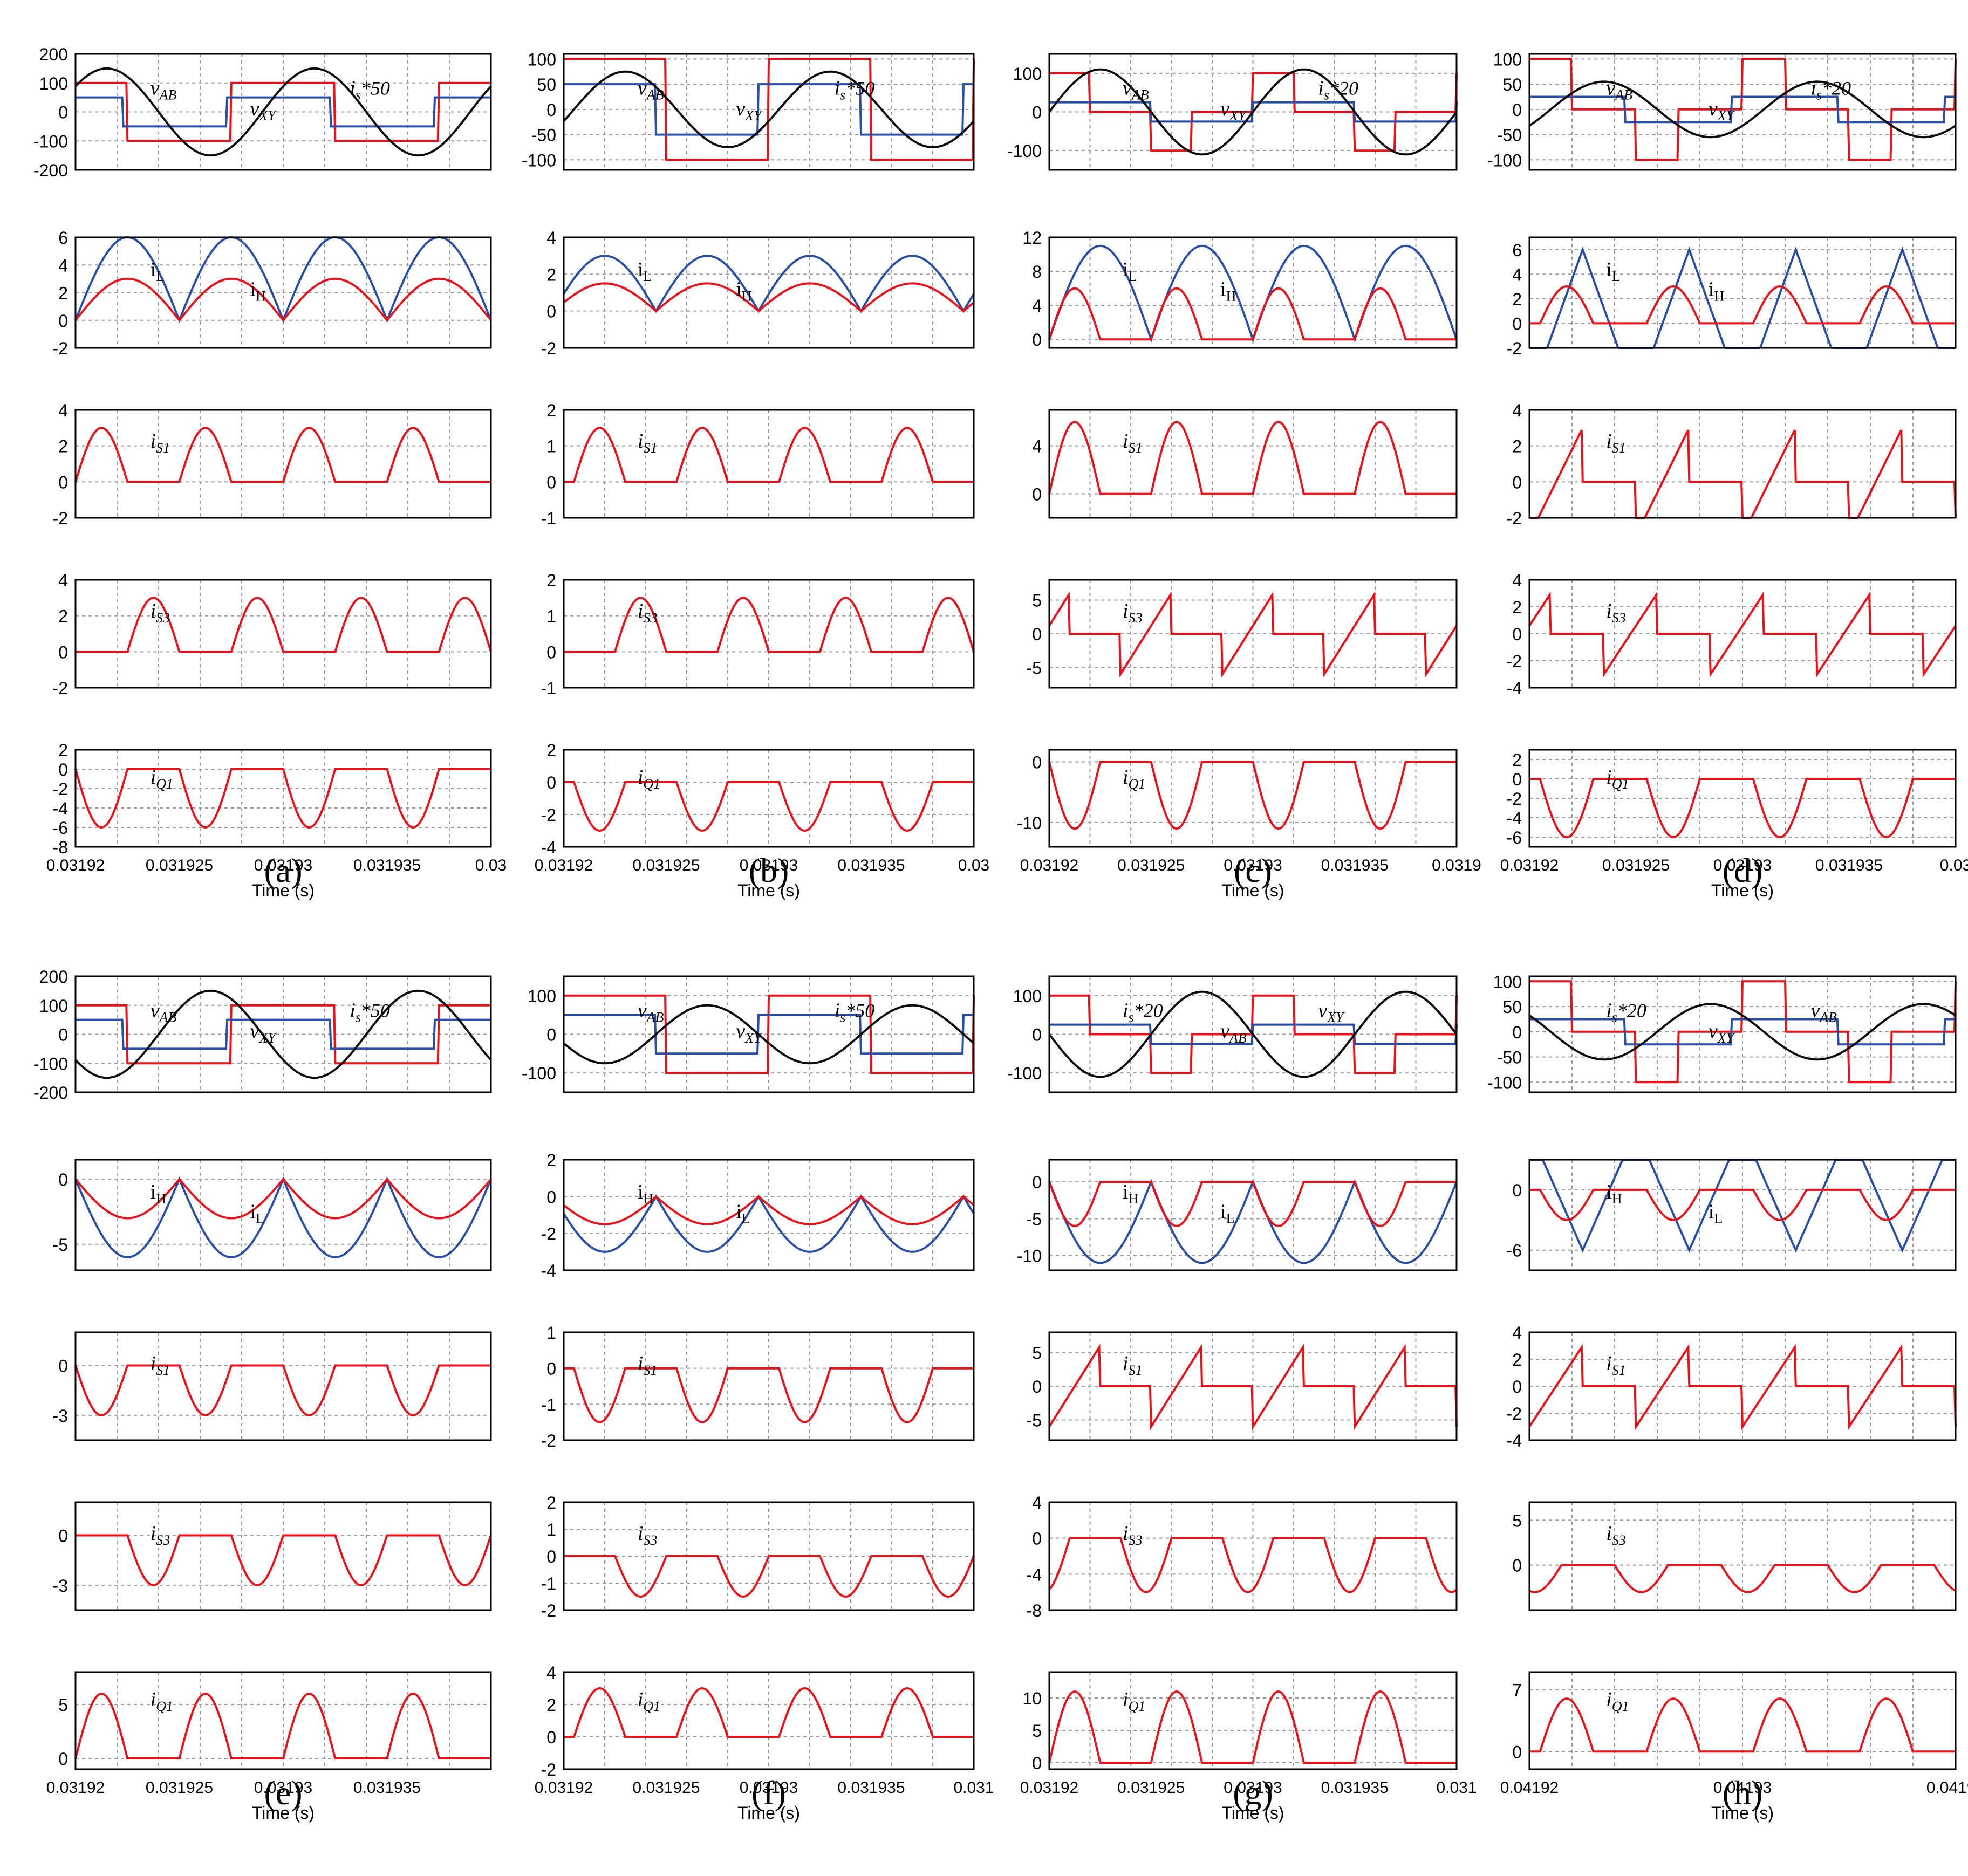 The height and width of the screenshot is (1876, 1968). What do you see at coordinates (769, 1223) in the screenshot?
I see `series-iL` at bounding box center [769, 1223].